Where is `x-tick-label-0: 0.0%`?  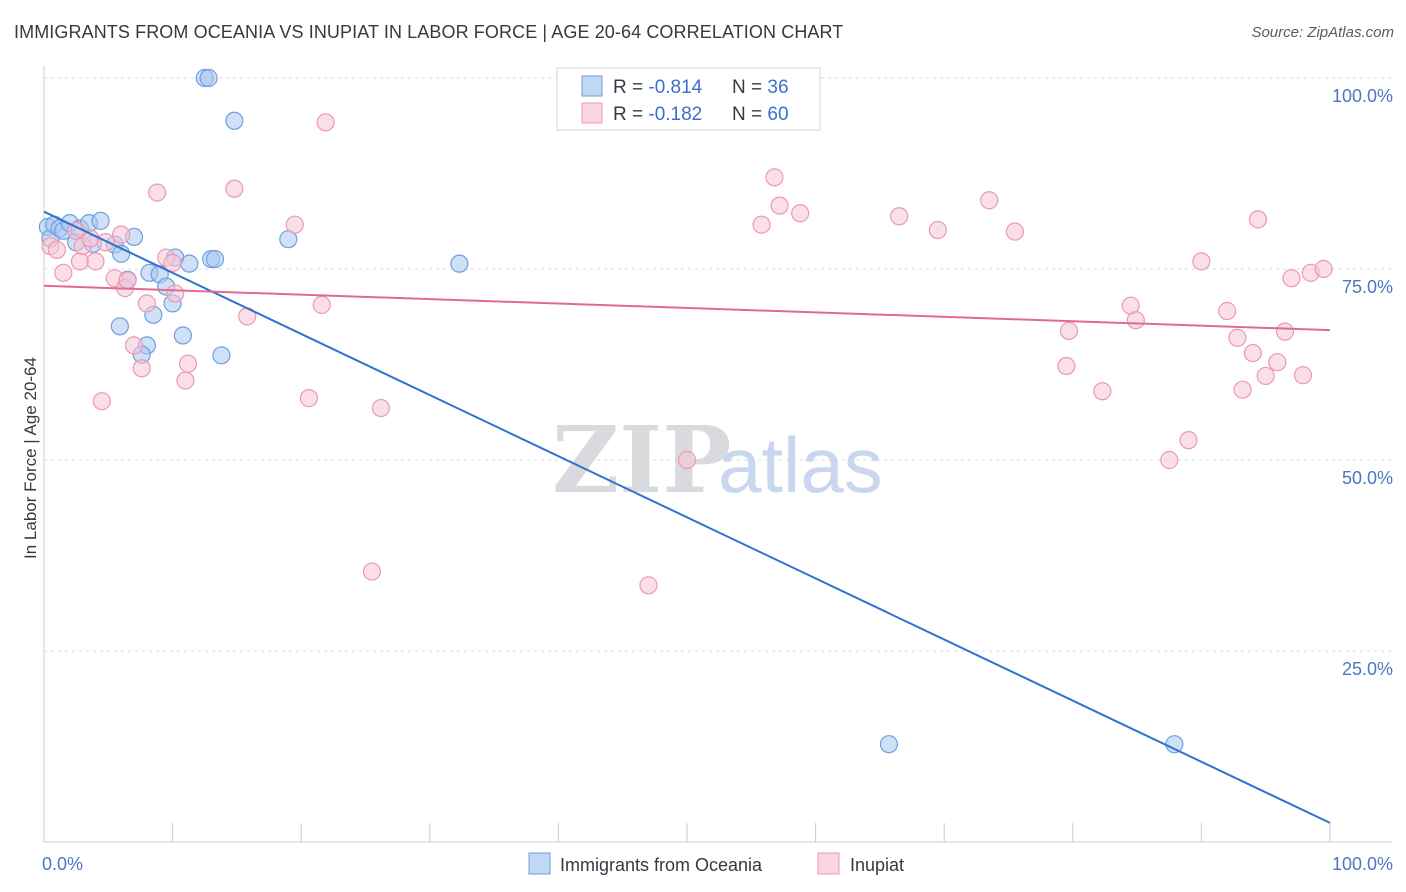
x-tick-label-0: 0.0% is located at coordinates (62, 864).